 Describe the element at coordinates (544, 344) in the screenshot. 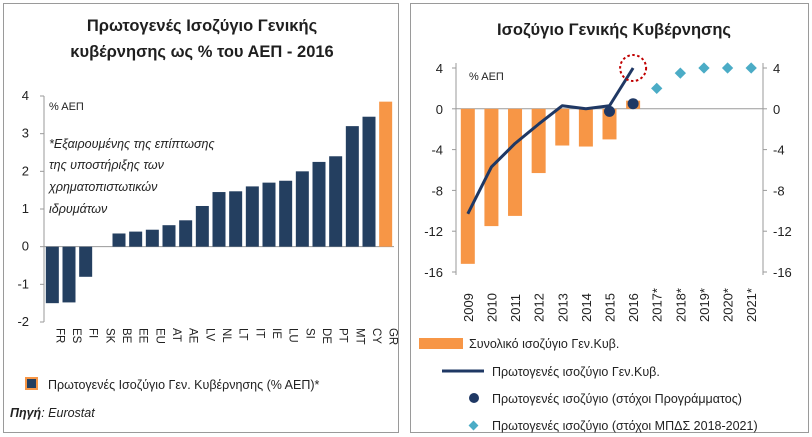

I see `legend-label-total-balance: Συνολικό ισοζύγιο Γεν.Κυβ.` at that location.